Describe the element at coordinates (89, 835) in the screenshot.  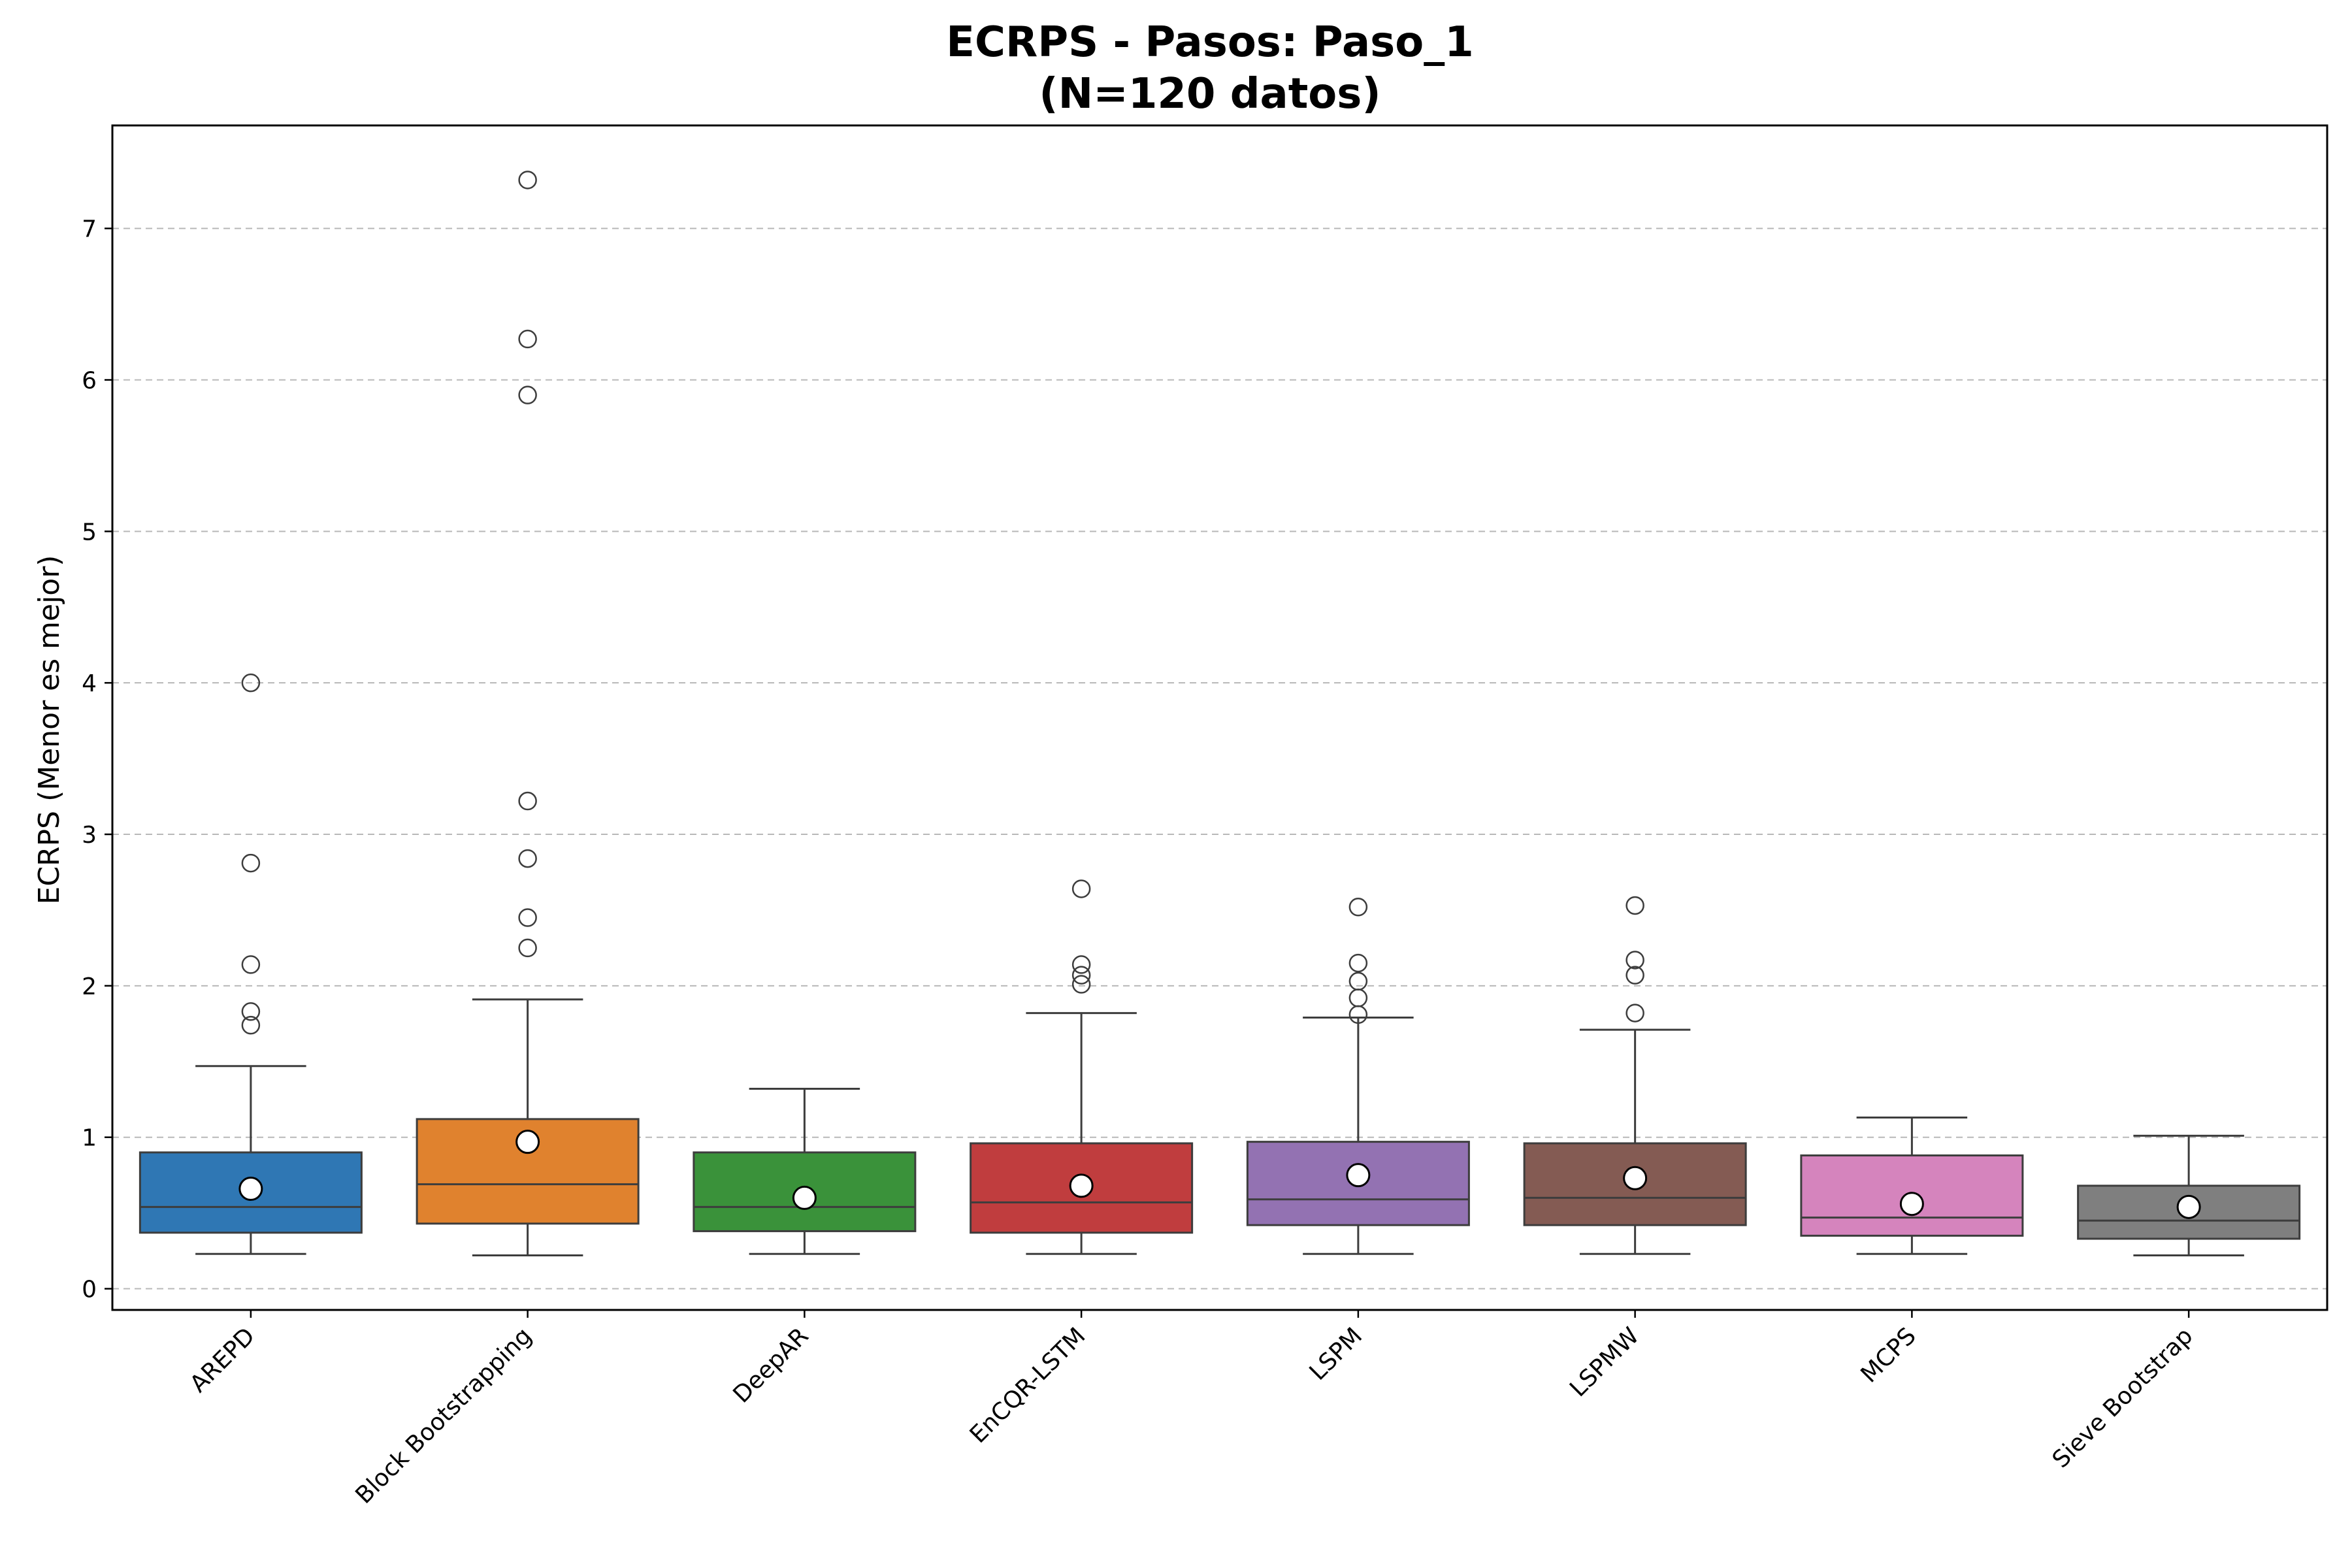
I see `y-tick-label: 3` at that location.